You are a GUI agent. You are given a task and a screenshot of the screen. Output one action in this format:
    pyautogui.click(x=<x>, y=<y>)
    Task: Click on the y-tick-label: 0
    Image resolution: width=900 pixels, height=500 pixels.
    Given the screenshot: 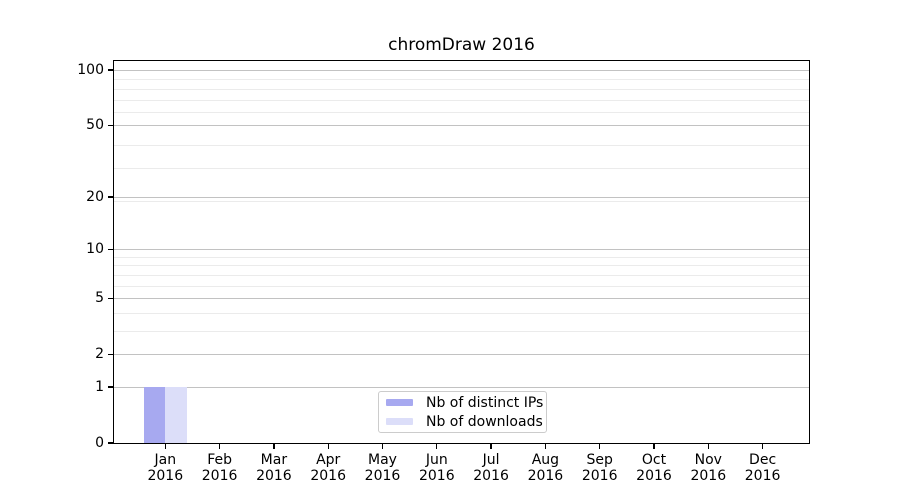 What is the action you would take?
    pyautogui.click(x=99, y=443)
    